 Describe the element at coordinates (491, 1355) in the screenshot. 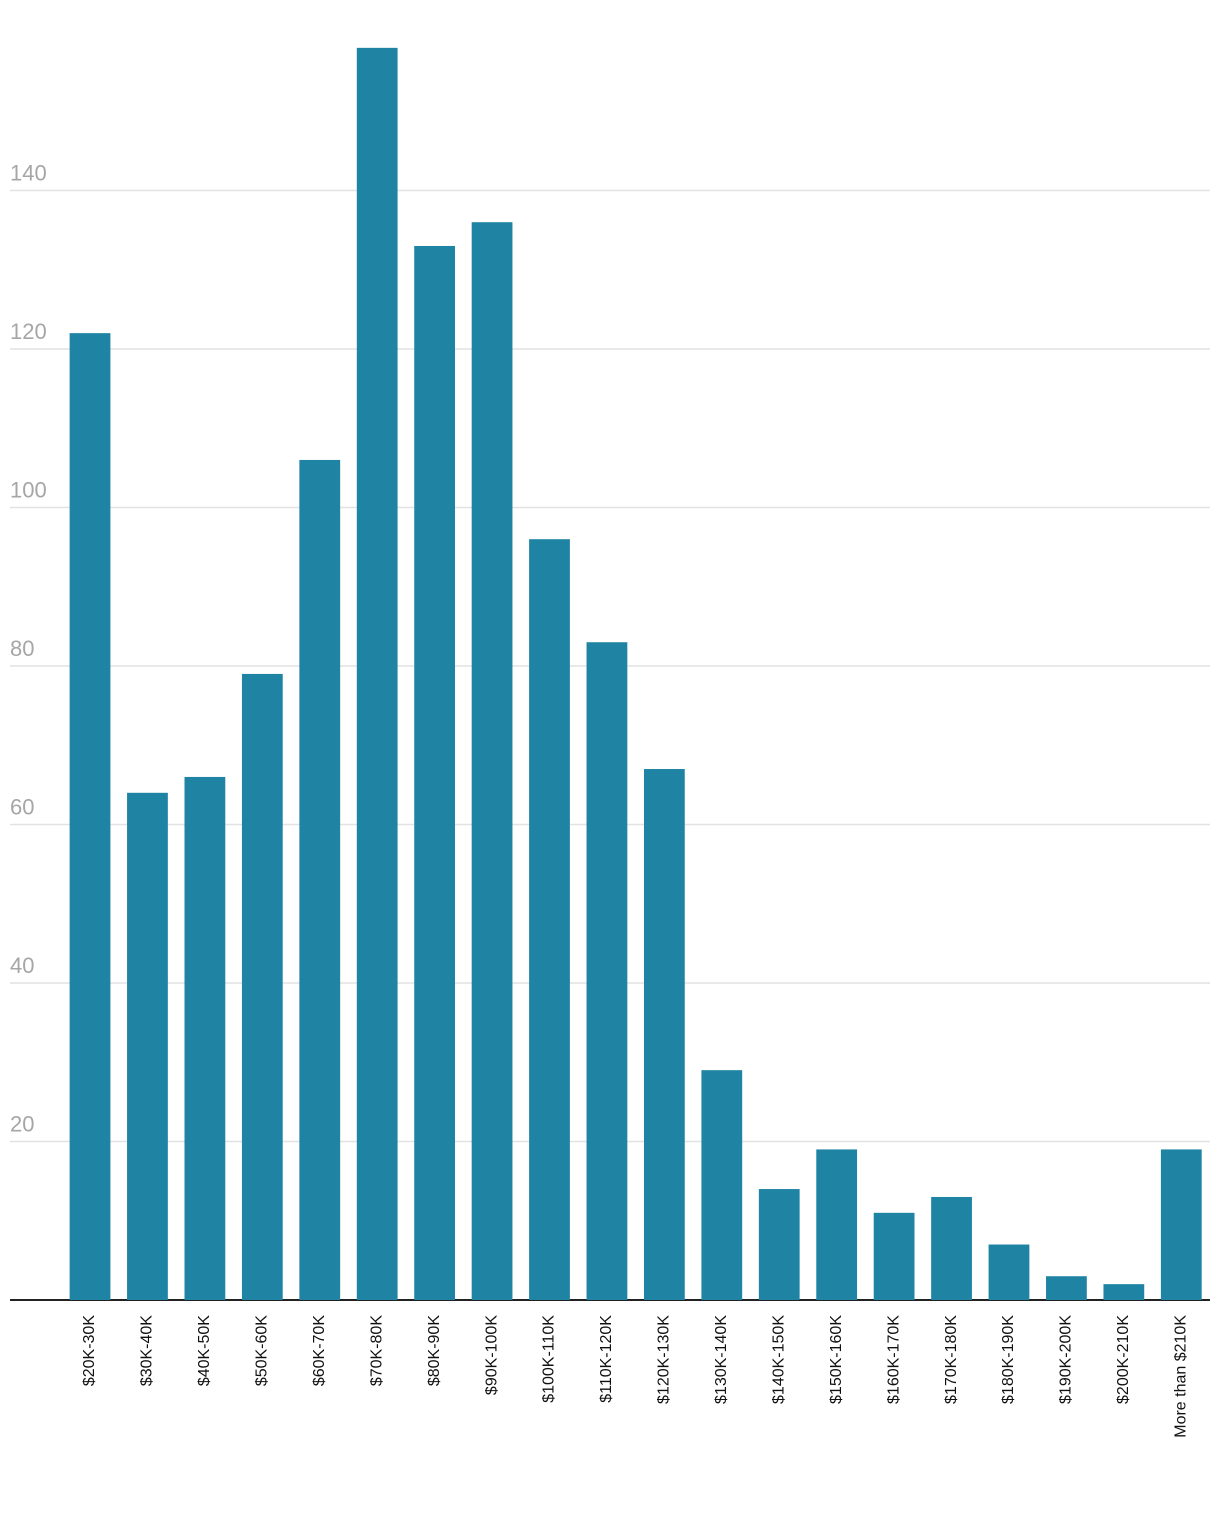

I see `x-tick-label: $90K-100K` at that location.